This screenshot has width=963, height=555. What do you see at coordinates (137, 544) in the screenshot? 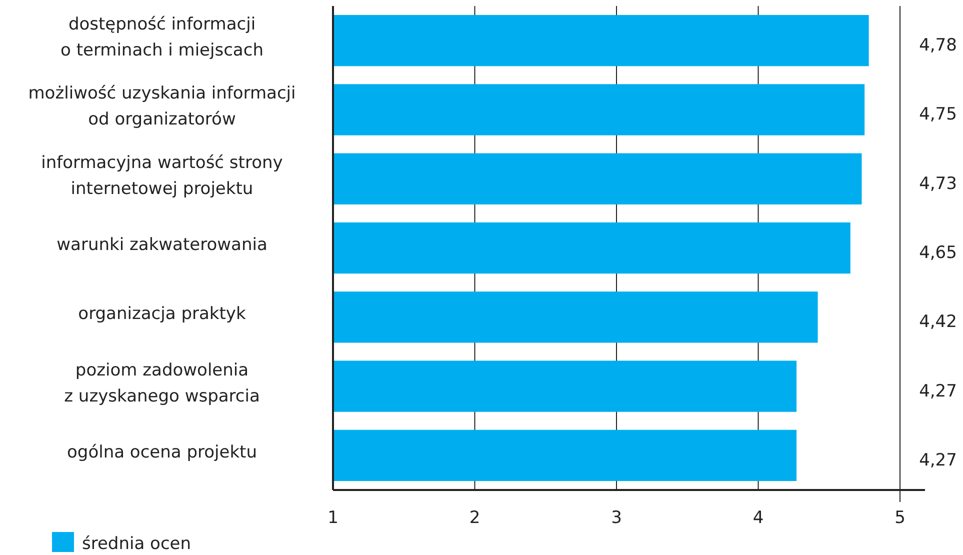
I see `legend-label: średnia ocen` at bounding box center [137, 544].